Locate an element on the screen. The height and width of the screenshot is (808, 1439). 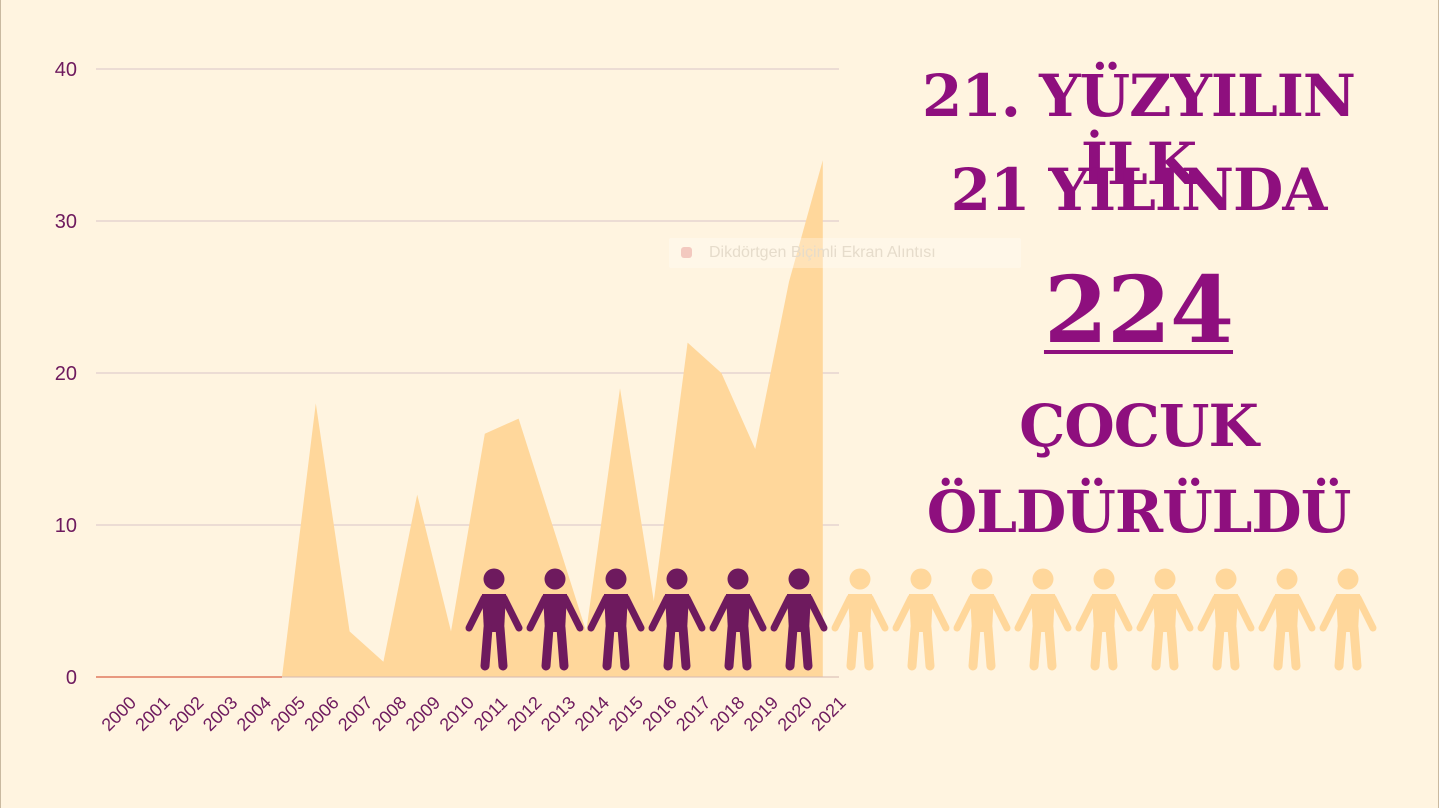
x-tick-label: 2006 is located at coordinates (321, 714).